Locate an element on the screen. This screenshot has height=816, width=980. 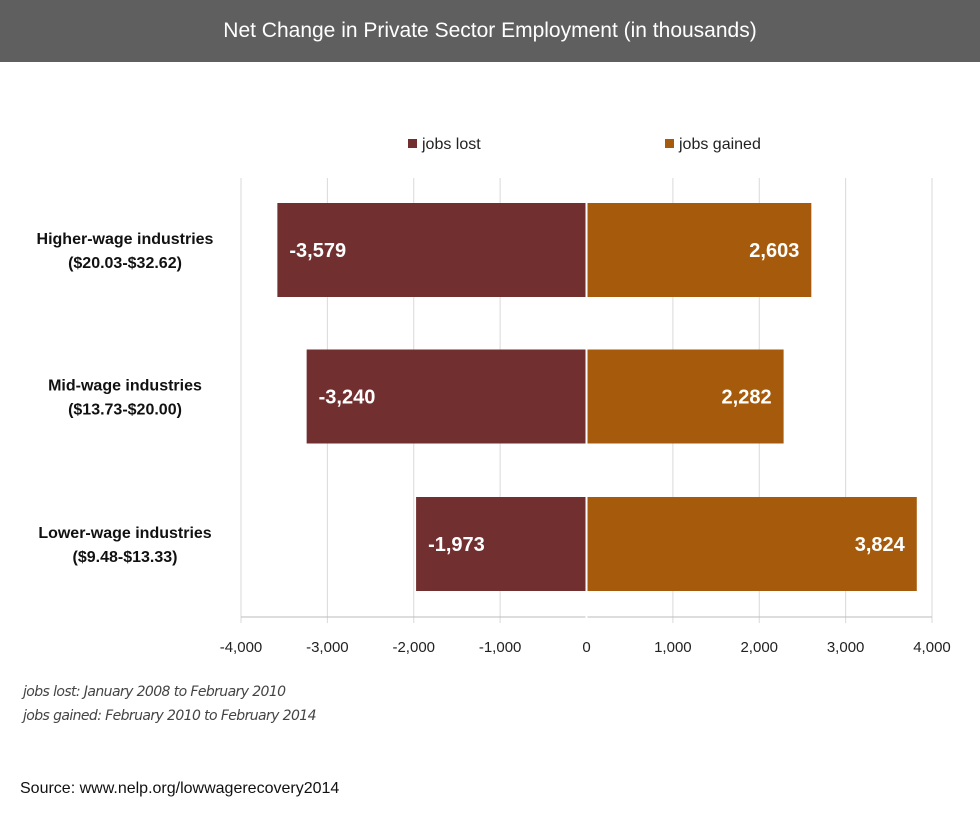
category-label: Lower-wage industries is located at coordinates (124, 533).